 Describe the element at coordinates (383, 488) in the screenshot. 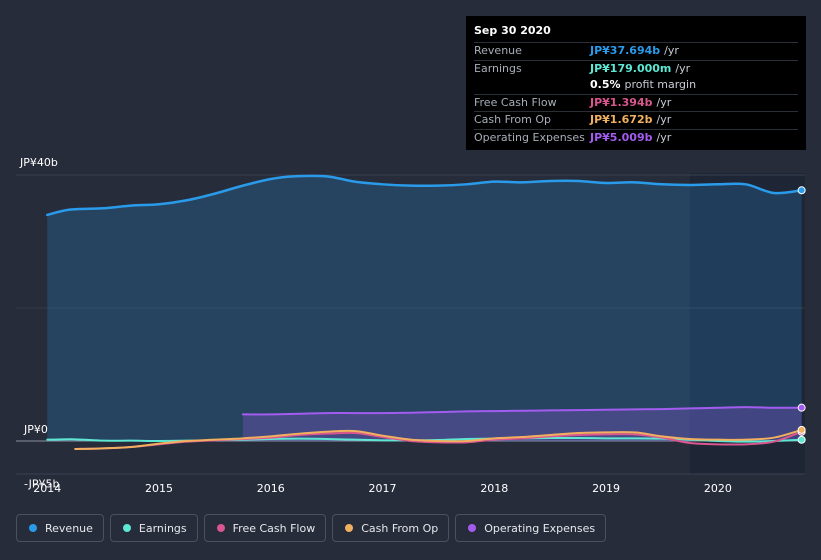

I see `x-tick-label: 2017` at that location.